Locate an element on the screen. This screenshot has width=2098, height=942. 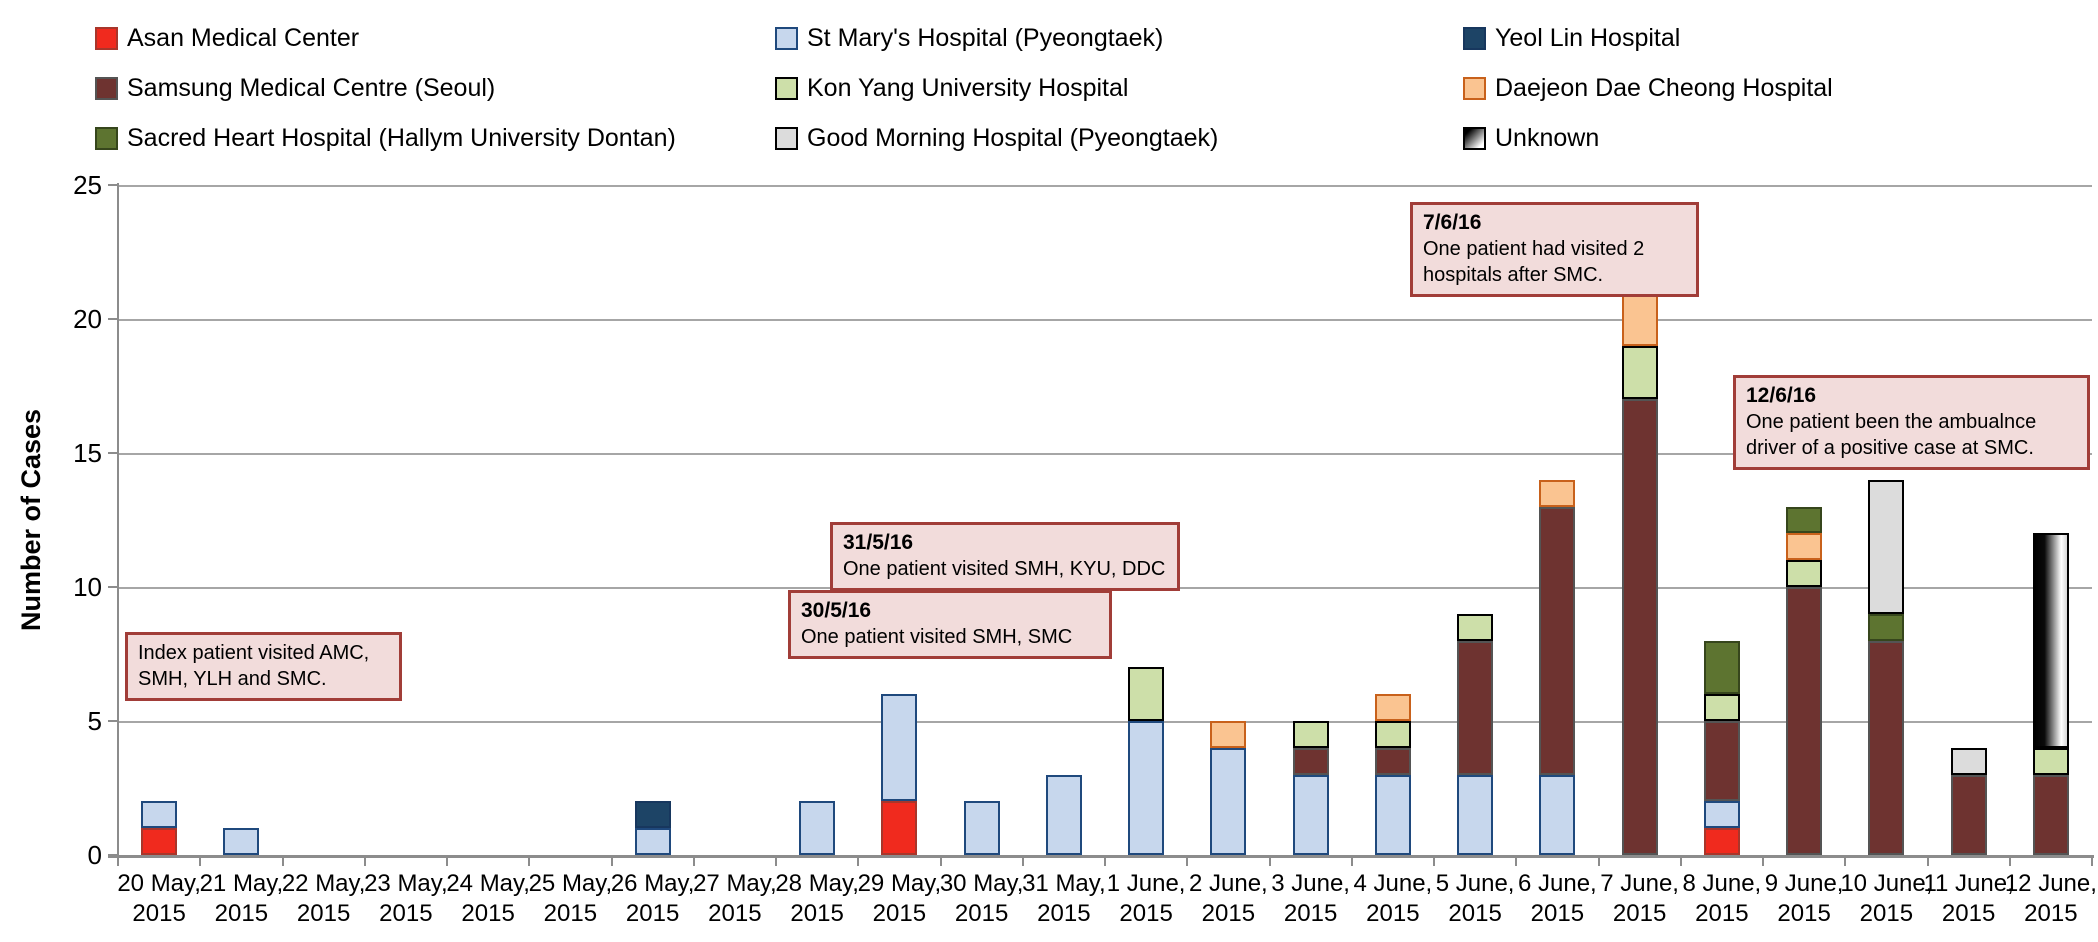
annotation-box-31-5-16: 31/5/16 One patient visited SMH, KYU, DDC is located at coordinates (1005, 556).